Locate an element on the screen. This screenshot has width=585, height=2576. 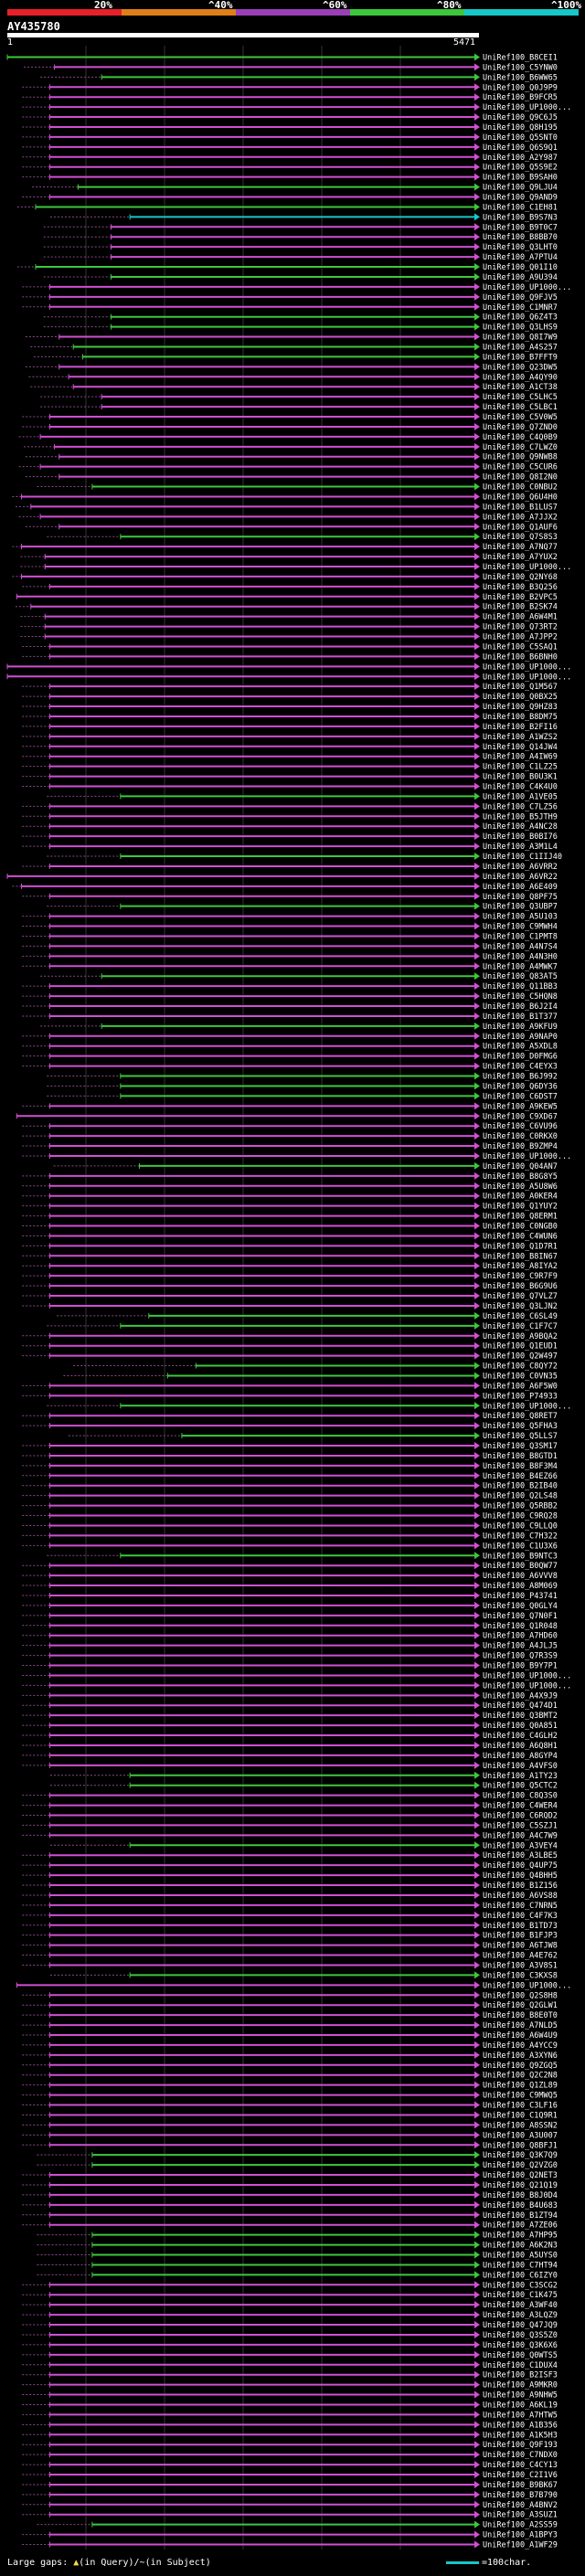
hit-label: UniRef100_Q5LLS7 is located at coordinates (520, 1436).